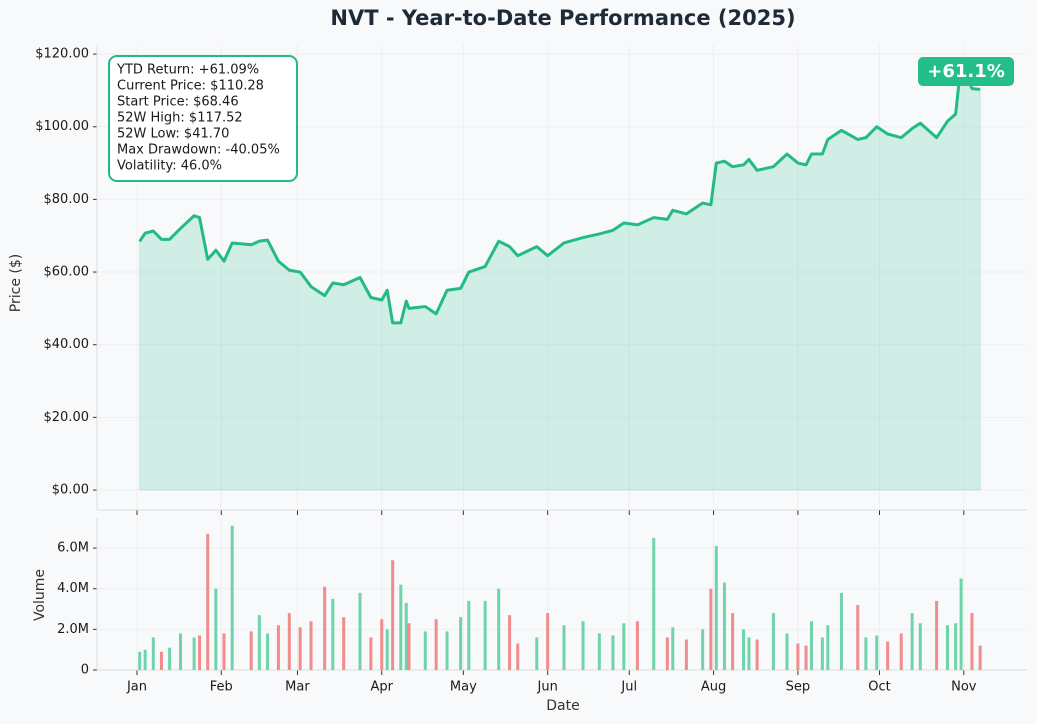  What do you see at coordinates (562, 706) in the screenshot?
I see `x-axis-label: Date` at bounding box center [562, 706].